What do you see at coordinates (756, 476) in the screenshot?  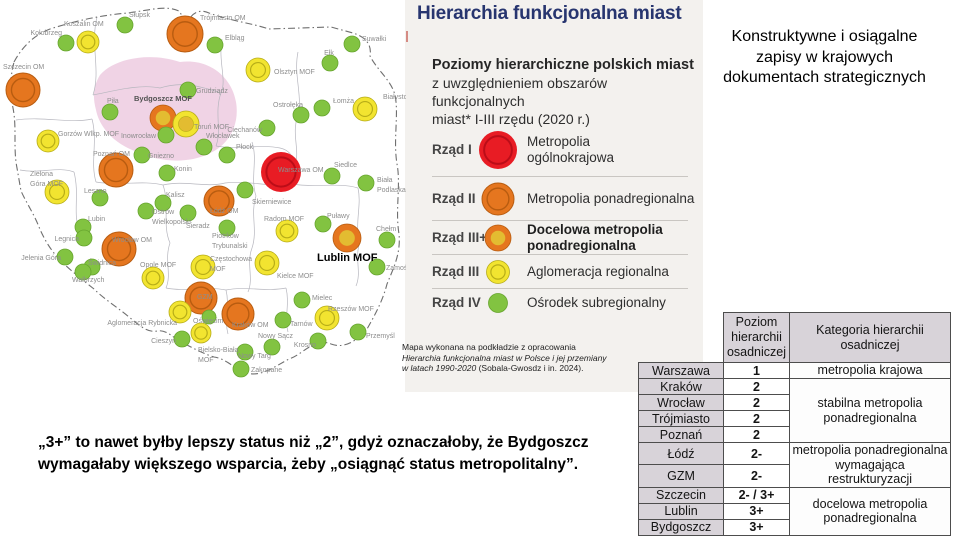 I see `cell-level: 2-` at bounding box center [756, 476].